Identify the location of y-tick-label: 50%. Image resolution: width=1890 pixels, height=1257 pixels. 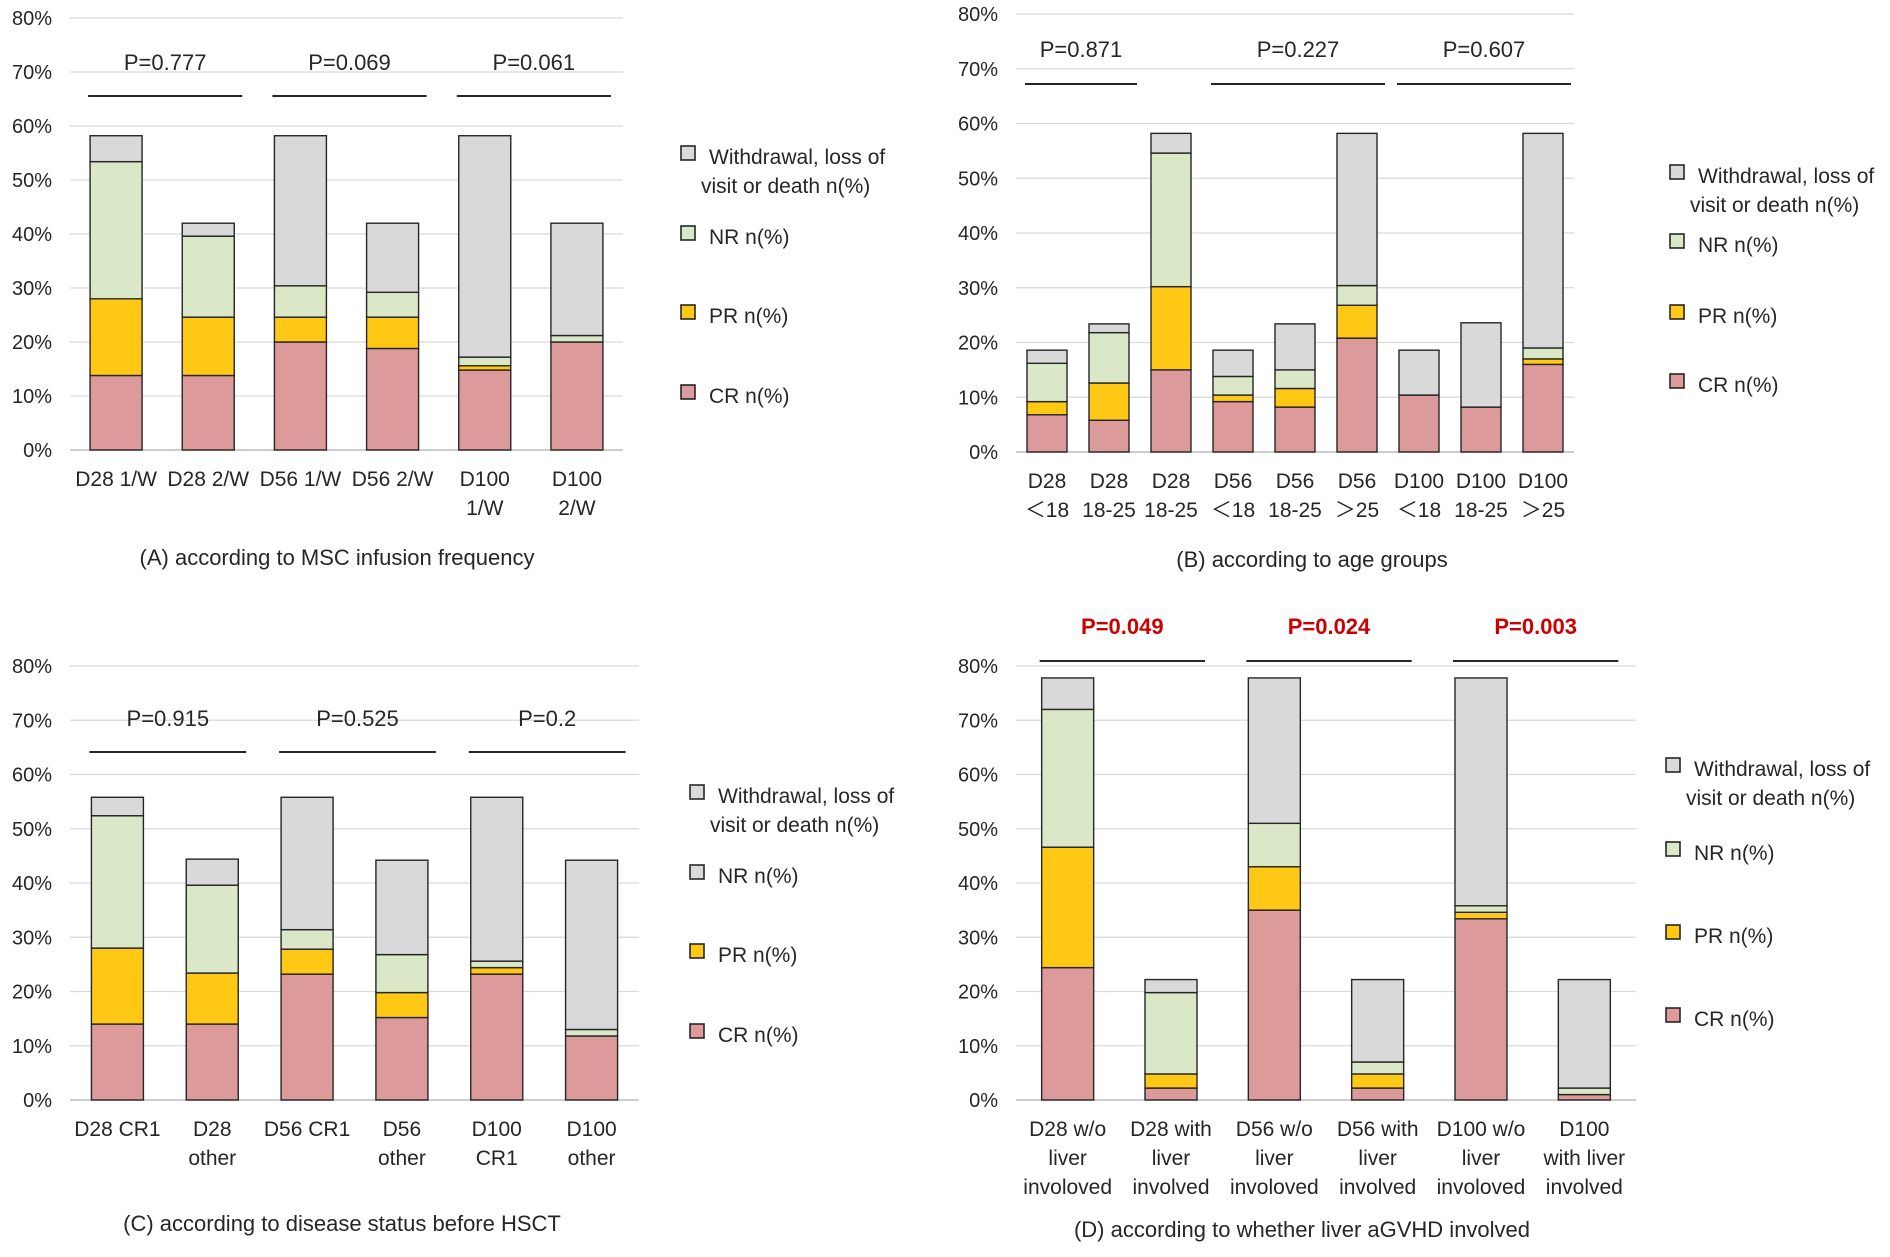
(978, 179).